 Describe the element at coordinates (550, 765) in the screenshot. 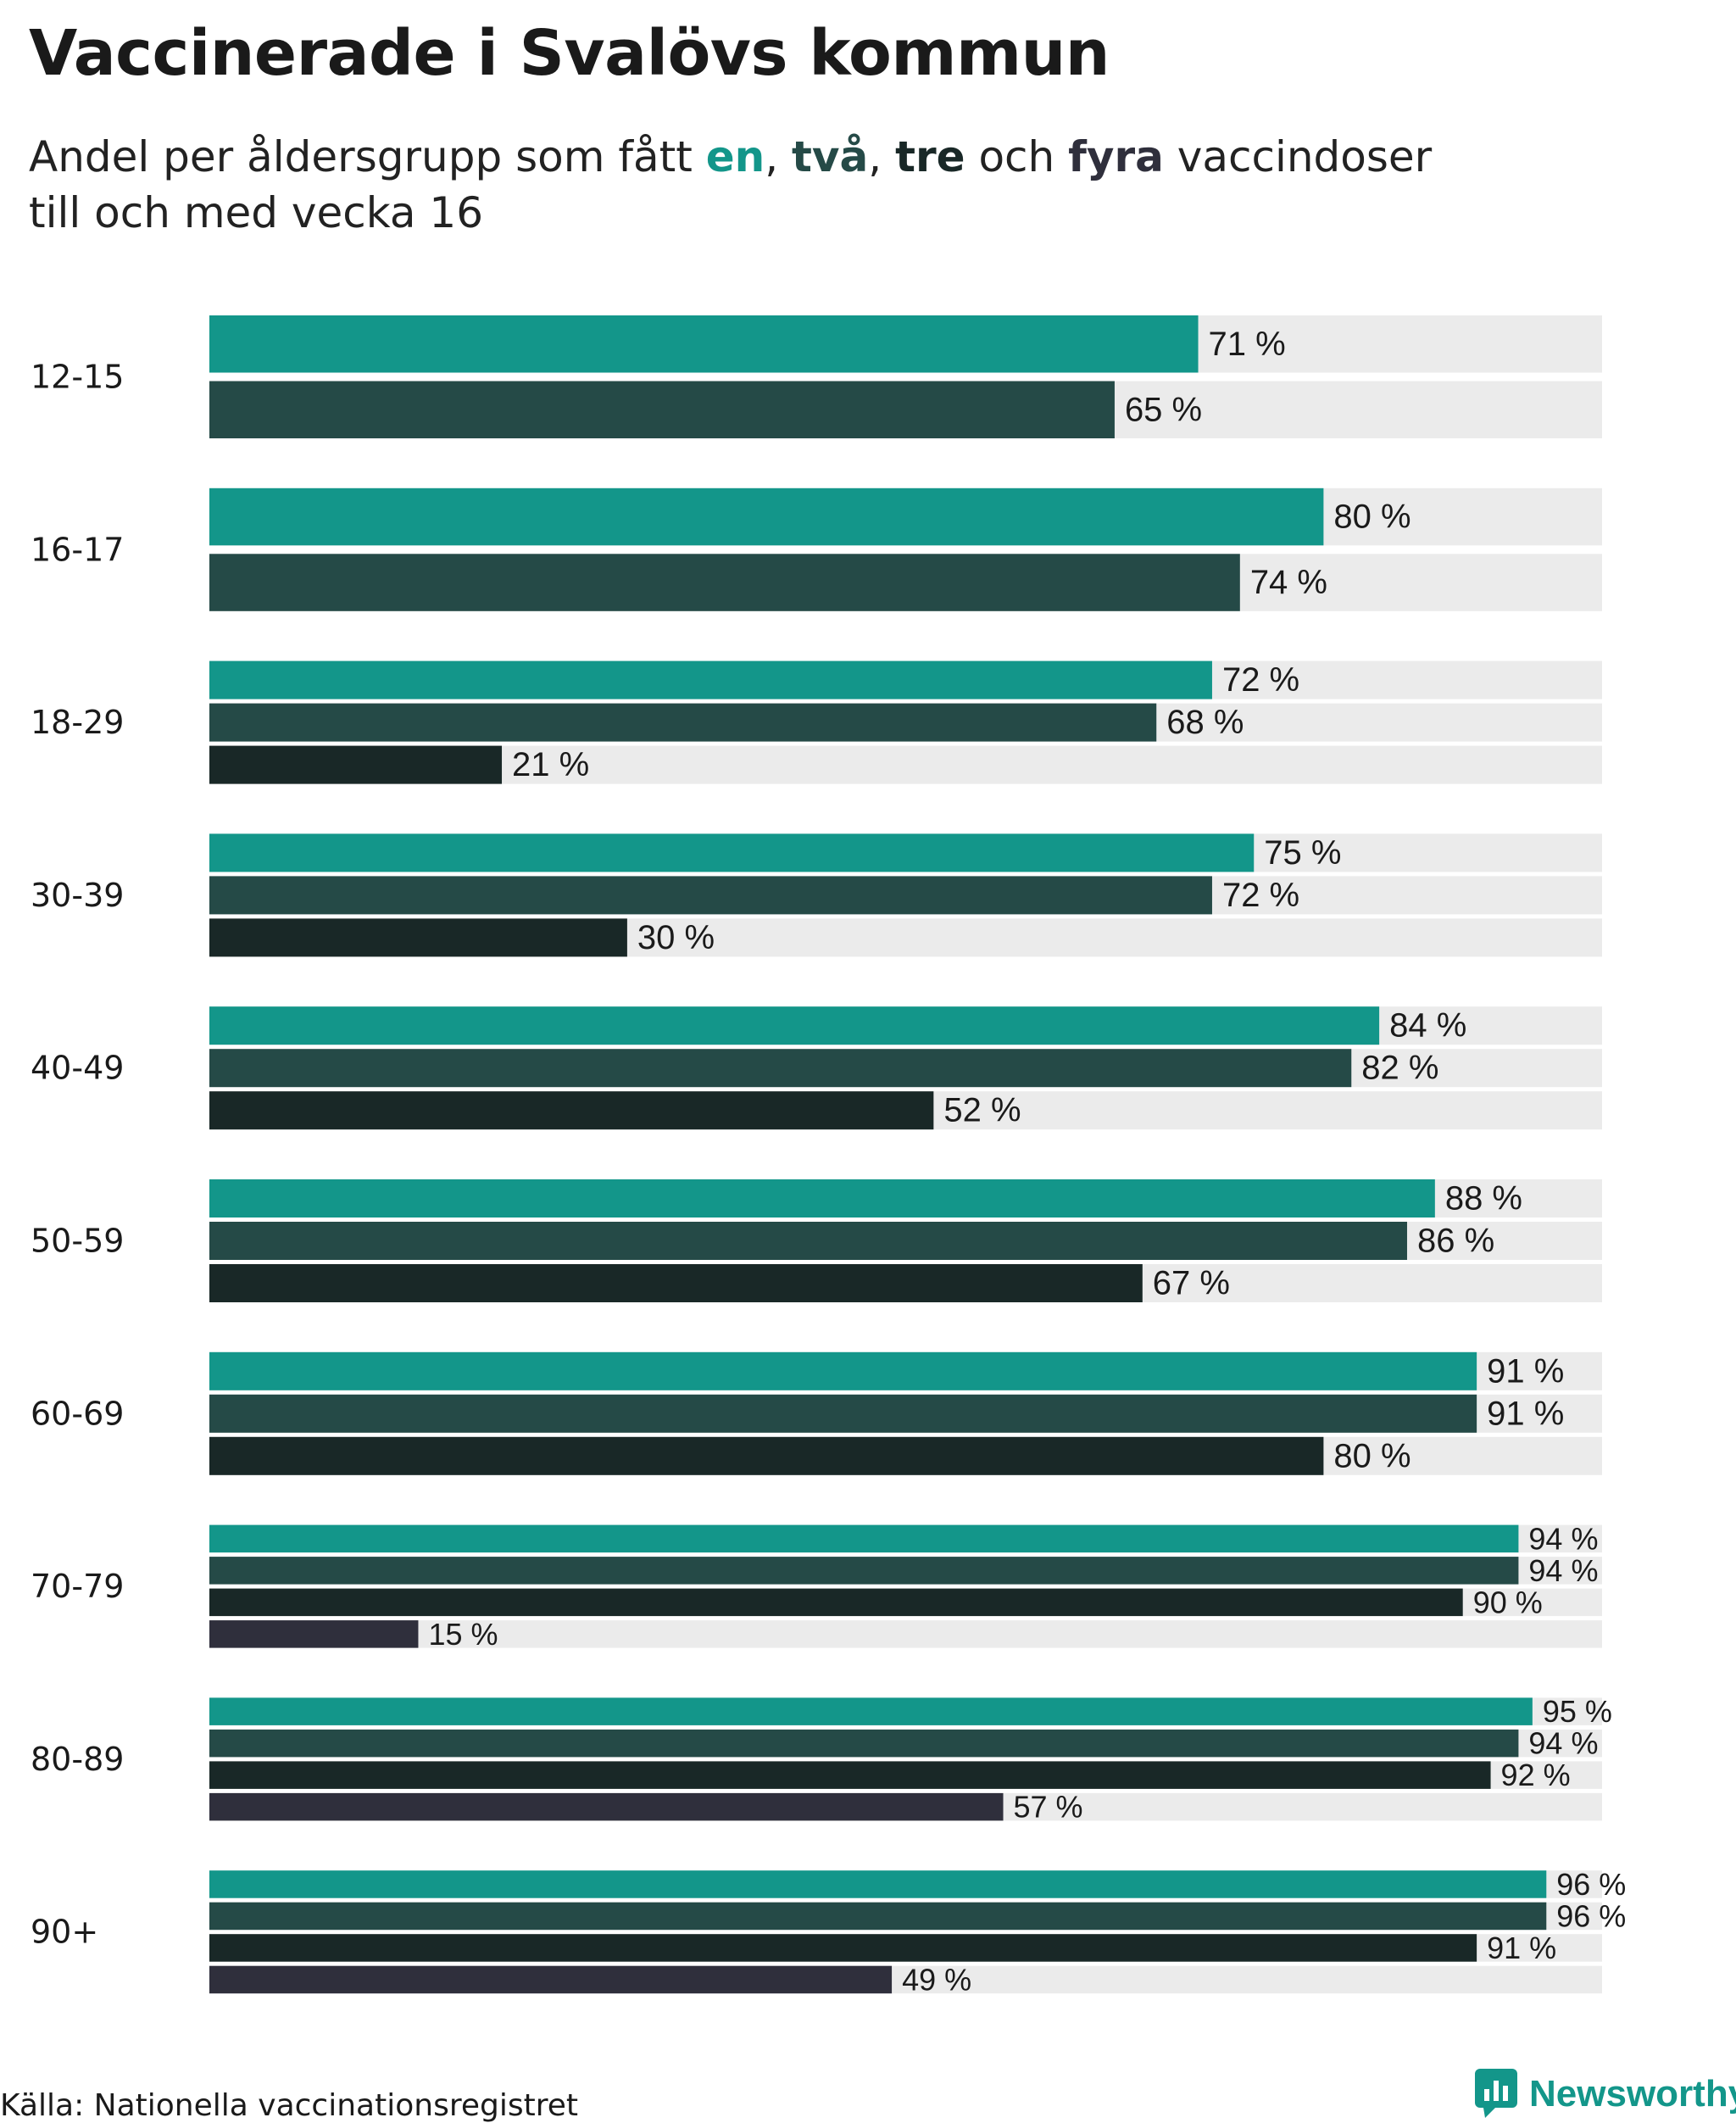

I see `value-label: 21 %` at that location.